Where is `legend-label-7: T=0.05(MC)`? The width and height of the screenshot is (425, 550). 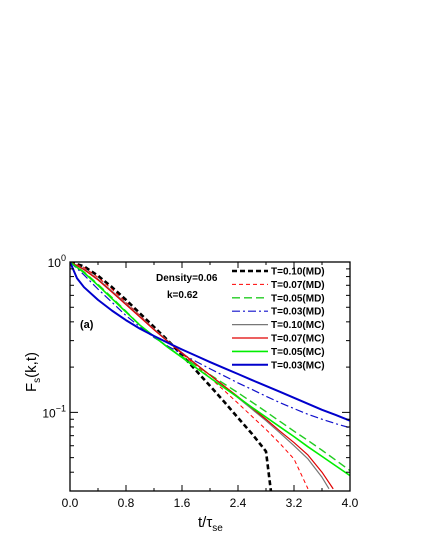 legend-label-7: T=0.05(MC) is located at coordinates (298, 352).